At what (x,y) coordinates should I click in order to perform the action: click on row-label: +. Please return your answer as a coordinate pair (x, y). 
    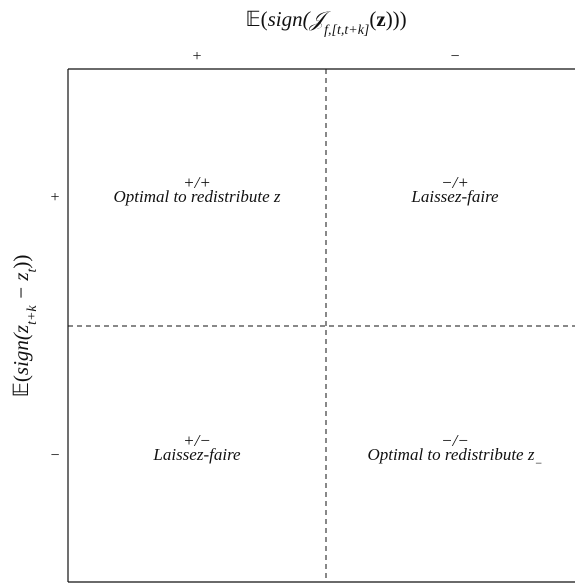
    Looking at the image, I should click on (54, 197).